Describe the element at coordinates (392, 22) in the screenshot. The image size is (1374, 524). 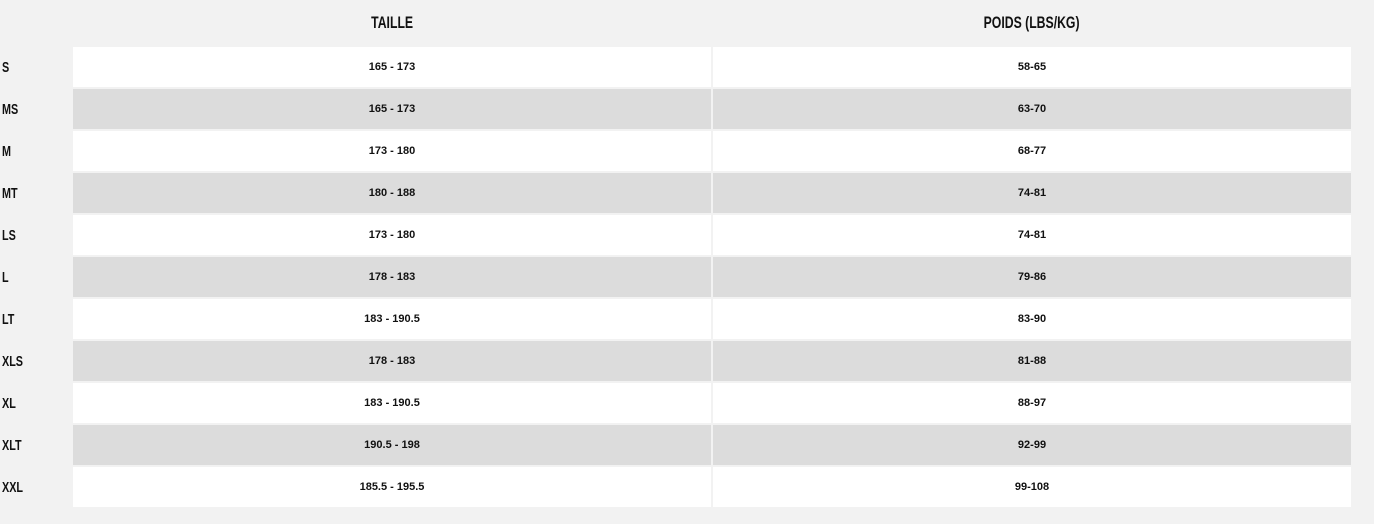
I see `header-taille: TAILLE` at that location.